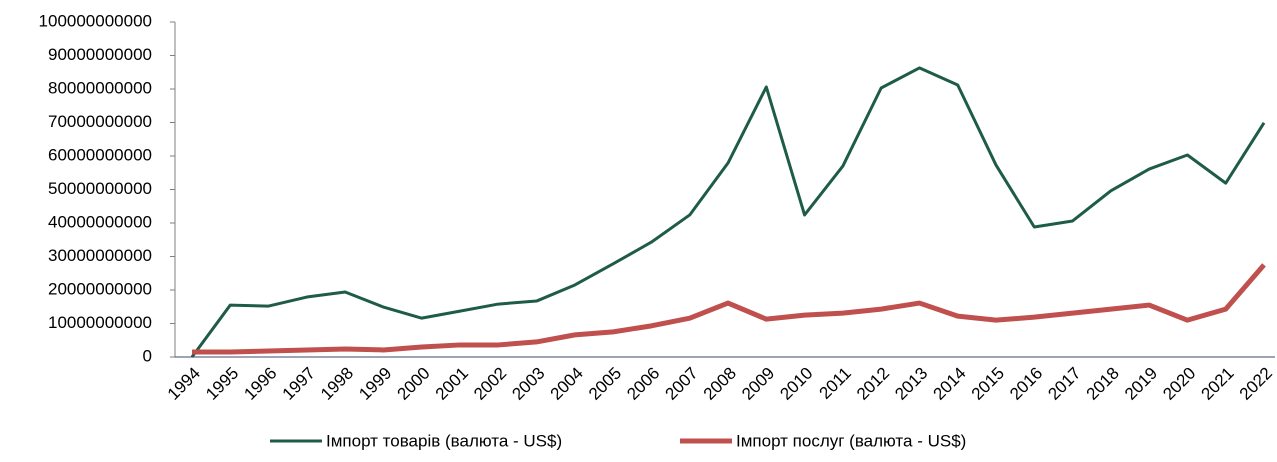 Image resolution: width=1277 pixels, height=462 pixels. What do you see at coordinates (950, 384) in the screenshot?
I see `x-tick-label: 2014` at bounding box center [950, 384].